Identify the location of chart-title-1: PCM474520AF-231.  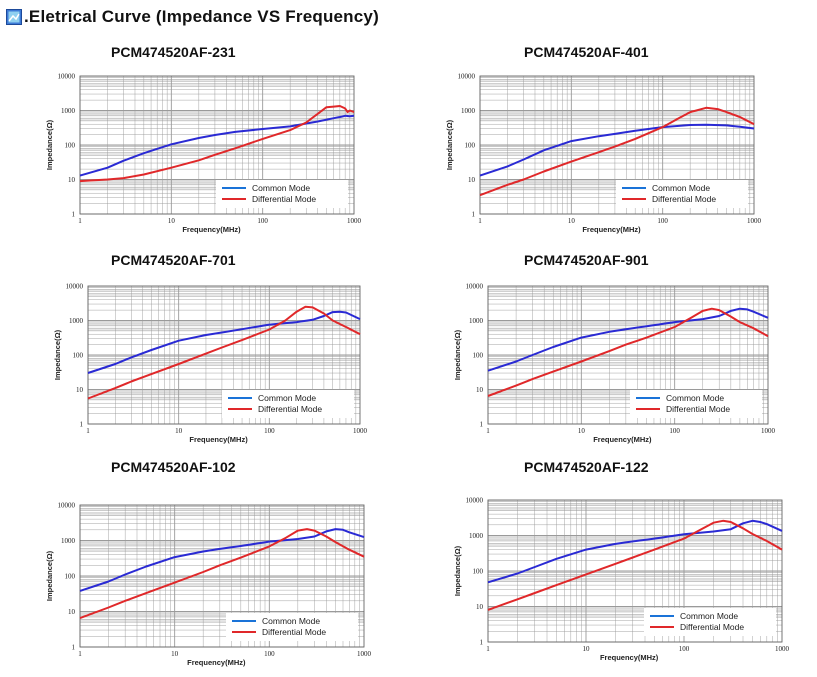
(173, 52).